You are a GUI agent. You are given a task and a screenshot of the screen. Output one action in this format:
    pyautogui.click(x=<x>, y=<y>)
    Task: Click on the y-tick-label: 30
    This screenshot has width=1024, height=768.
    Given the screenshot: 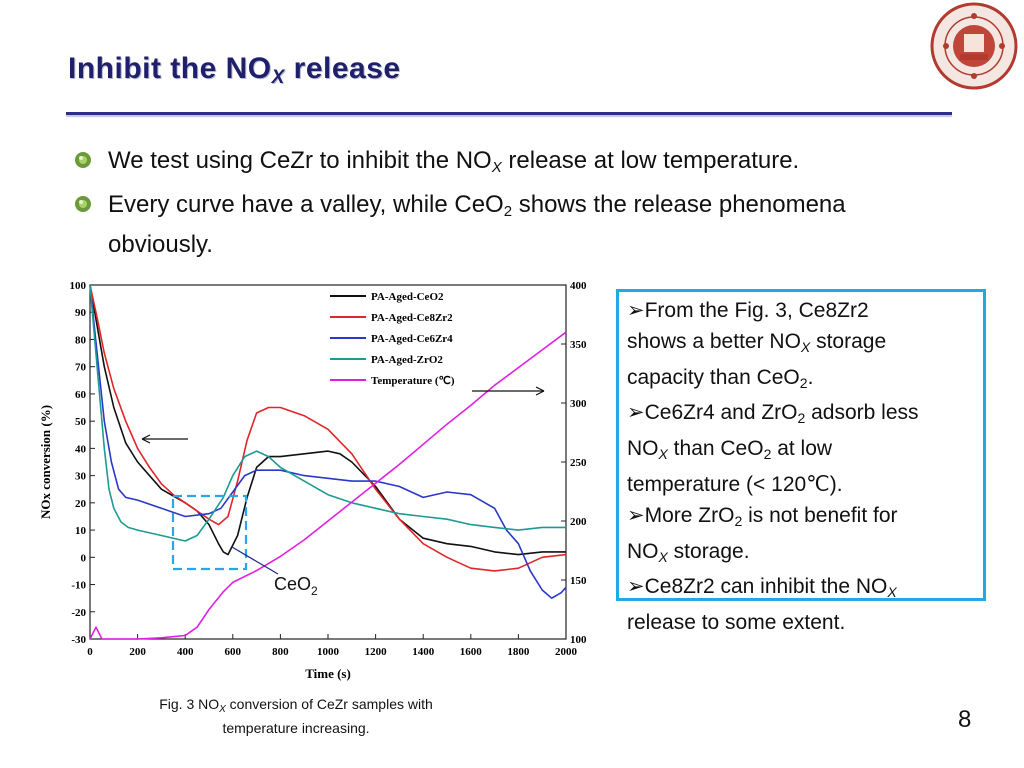 What is the action you would take?
    pyautogui.click(x=81, y=477)
    